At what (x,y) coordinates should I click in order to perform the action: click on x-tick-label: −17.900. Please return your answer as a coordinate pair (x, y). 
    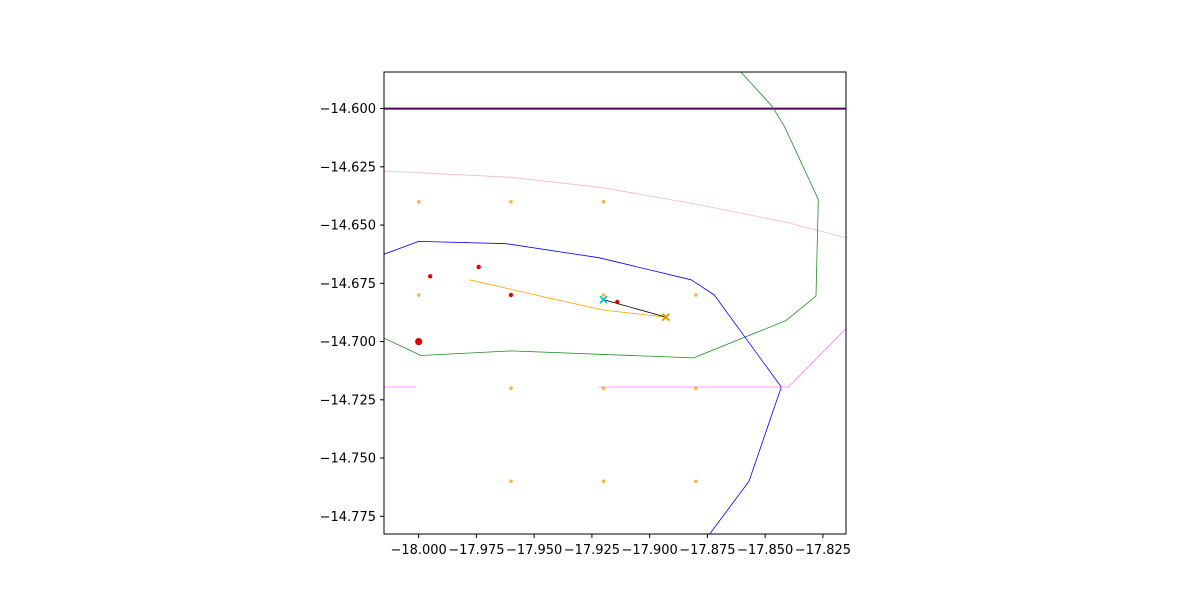
    Looking at the image, I should click on (649, 550).